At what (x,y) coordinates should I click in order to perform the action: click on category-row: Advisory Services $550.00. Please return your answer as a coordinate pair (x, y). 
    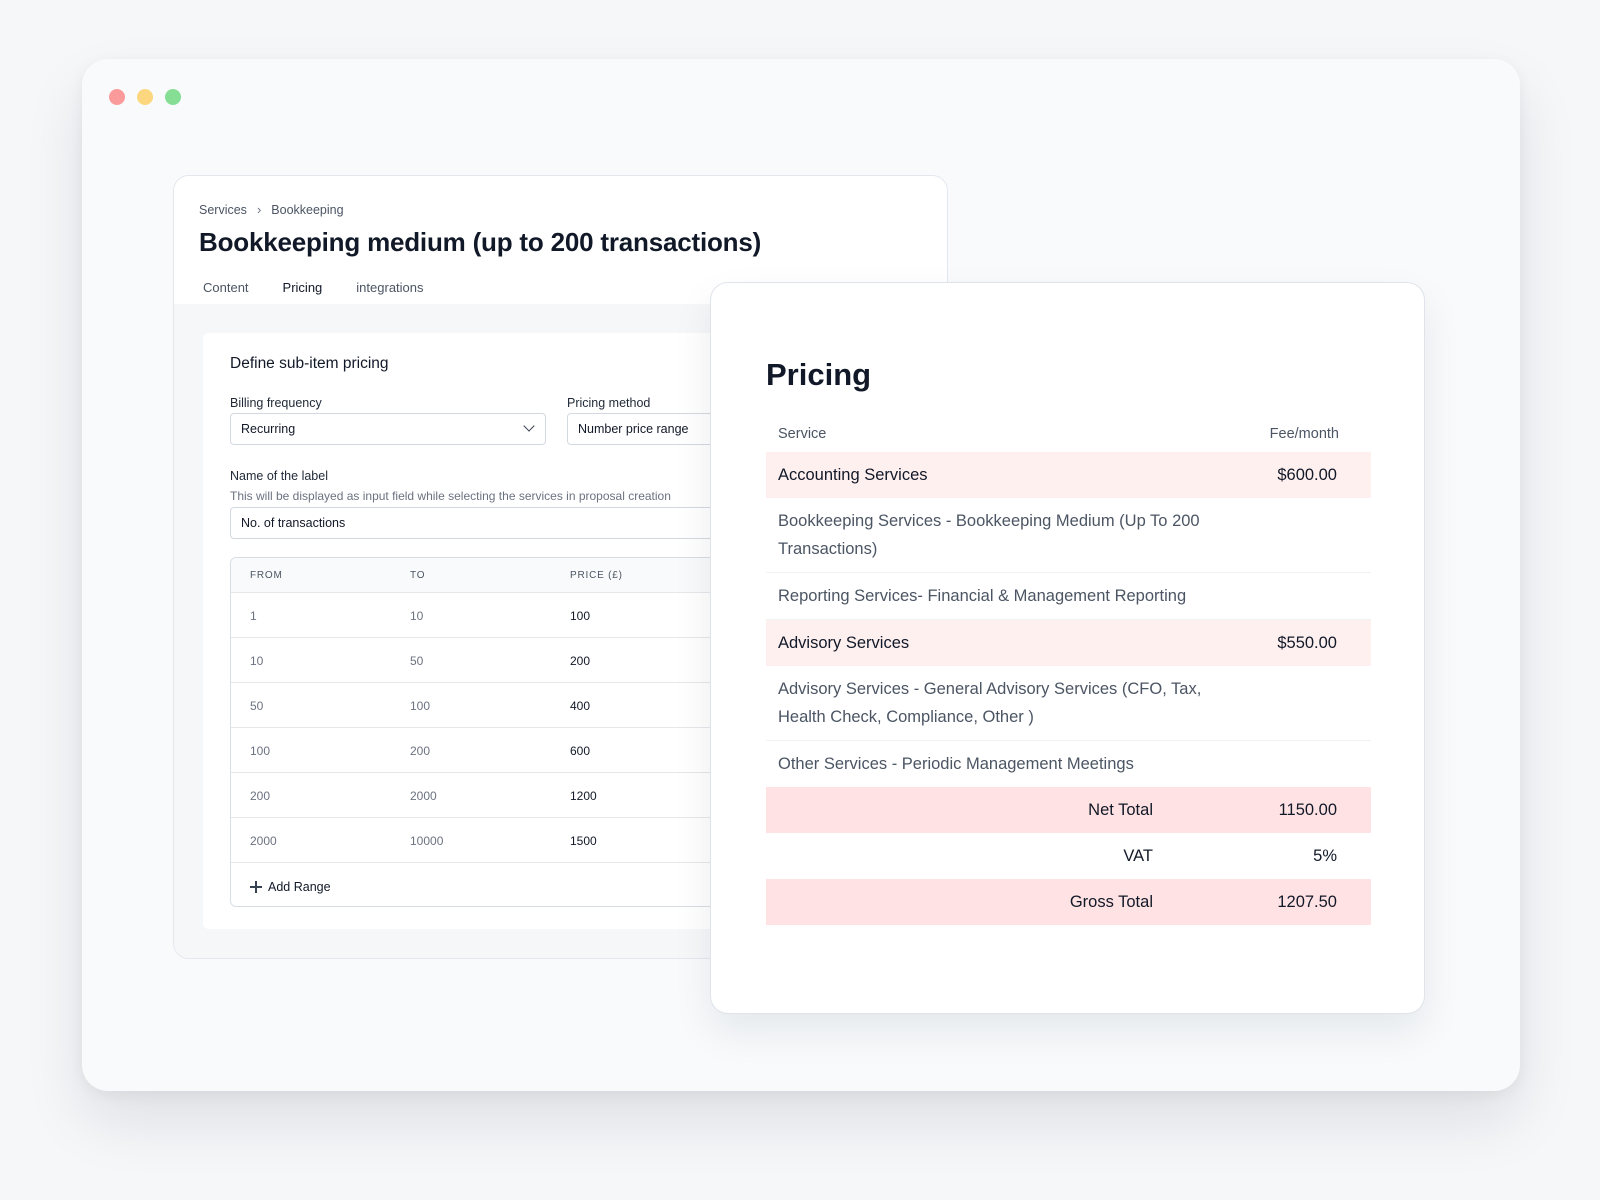
    Looking at the image, I should click on (1068, 643).